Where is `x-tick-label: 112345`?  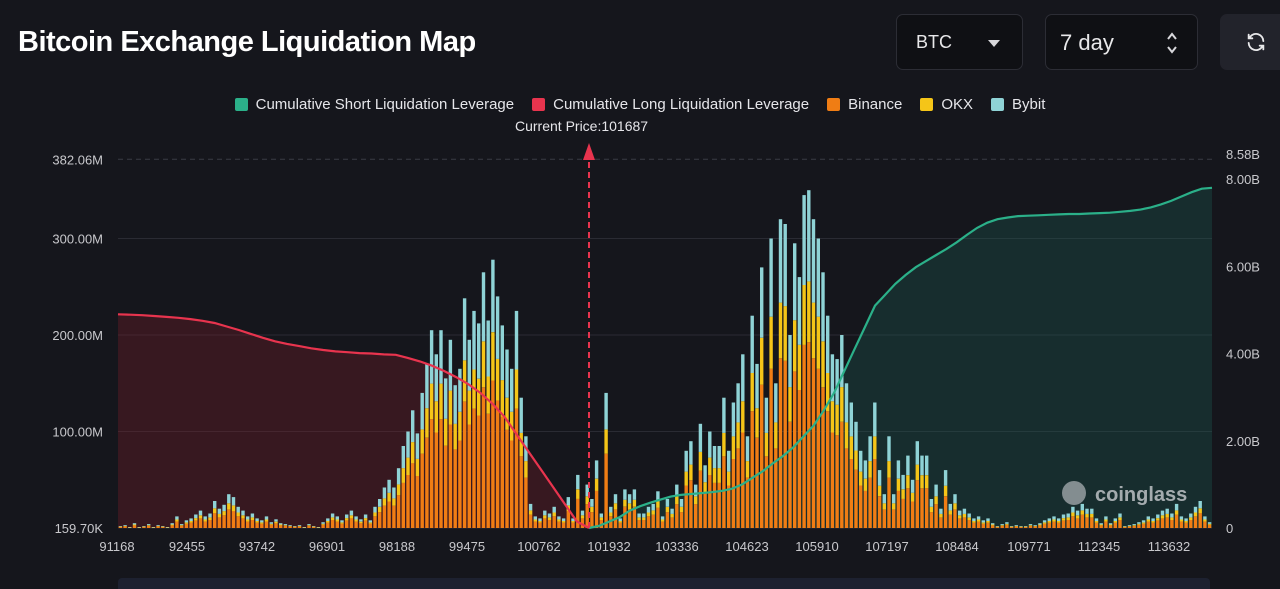
x-tick-label: 112345 is located at coordinates (1099, 546).